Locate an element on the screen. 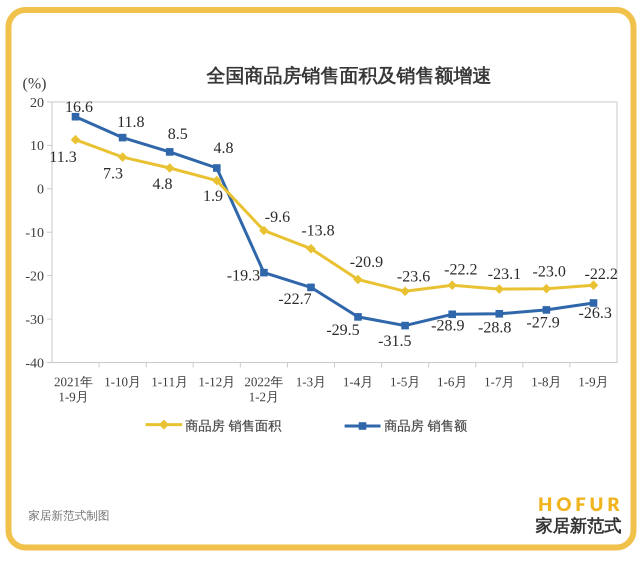 This screenshot has width=640, height=568. svg-text: -29.5 is located at coordinates (342, 330).